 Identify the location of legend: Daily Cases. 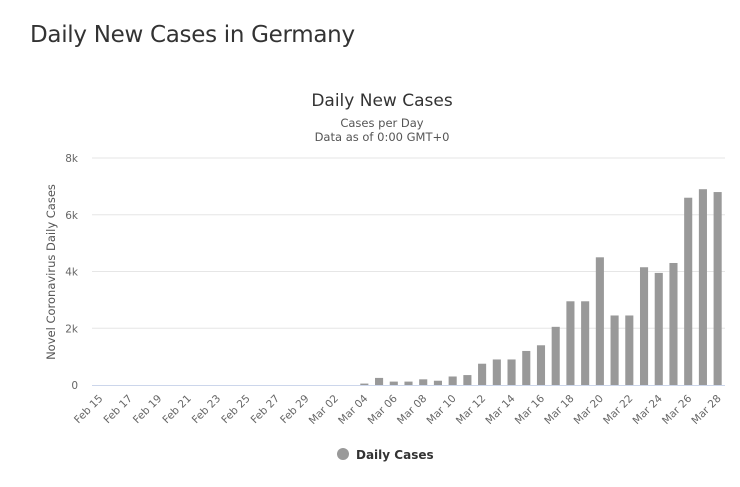
(385, 455).